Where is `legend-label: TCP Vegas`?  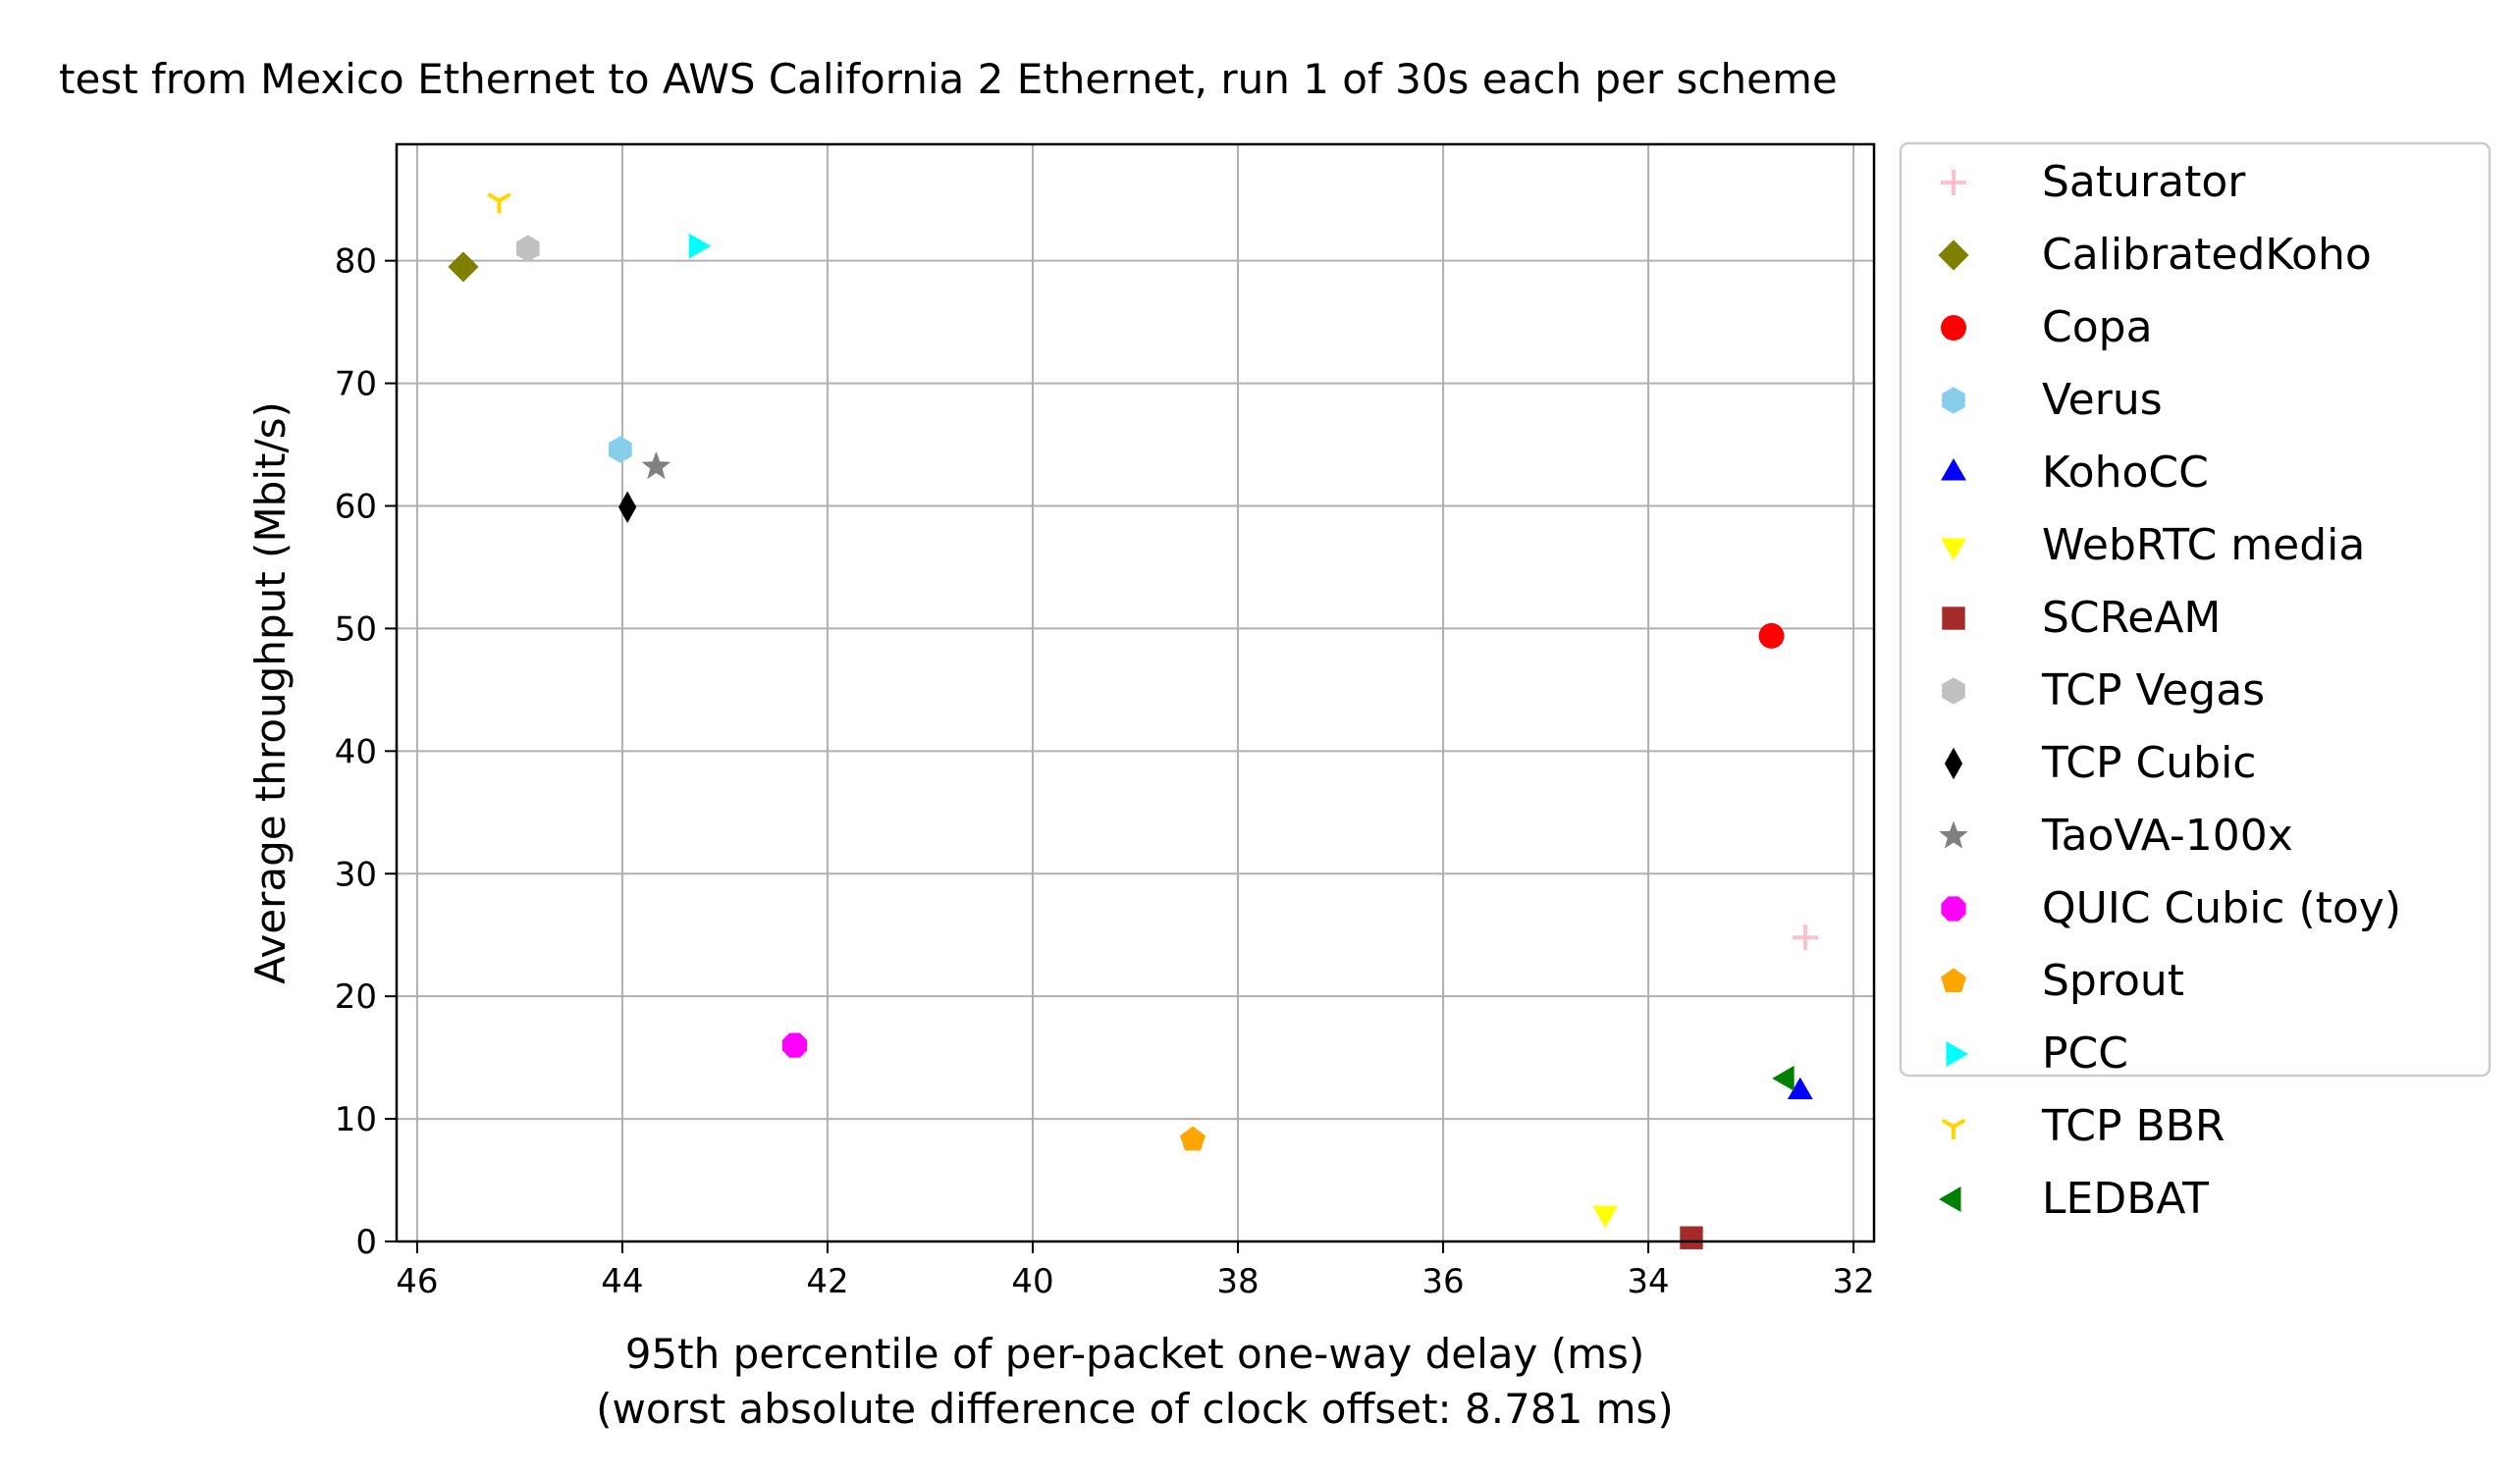
legend-label: TCP Vegas is located at coordinates (2153, 690).